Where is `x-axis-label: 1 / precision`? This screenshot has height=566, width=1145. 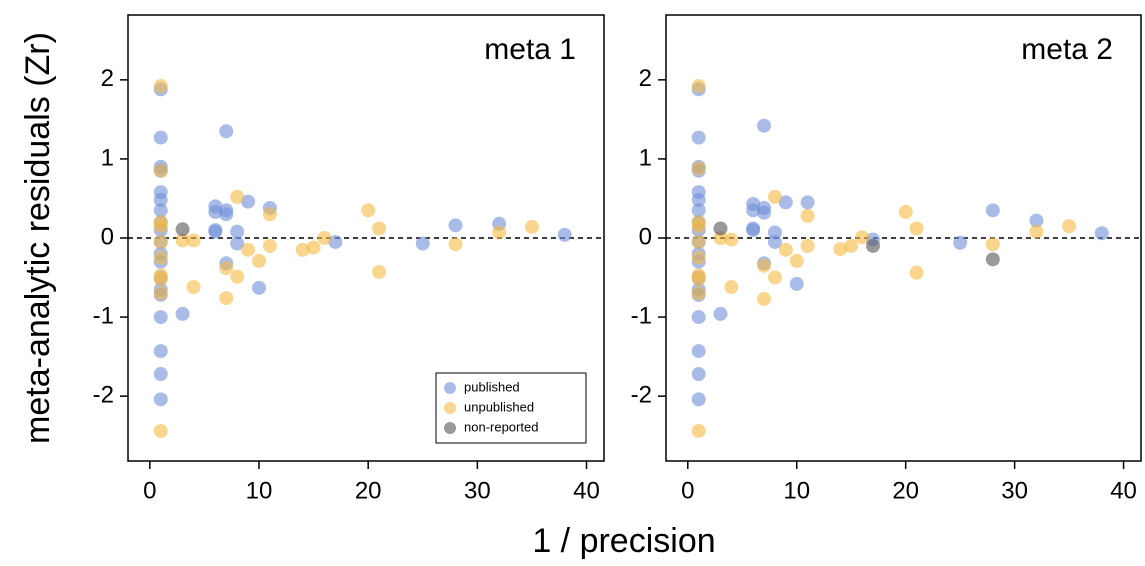
x-axis-label: 1 / precision is located at coordinates (623, 541).